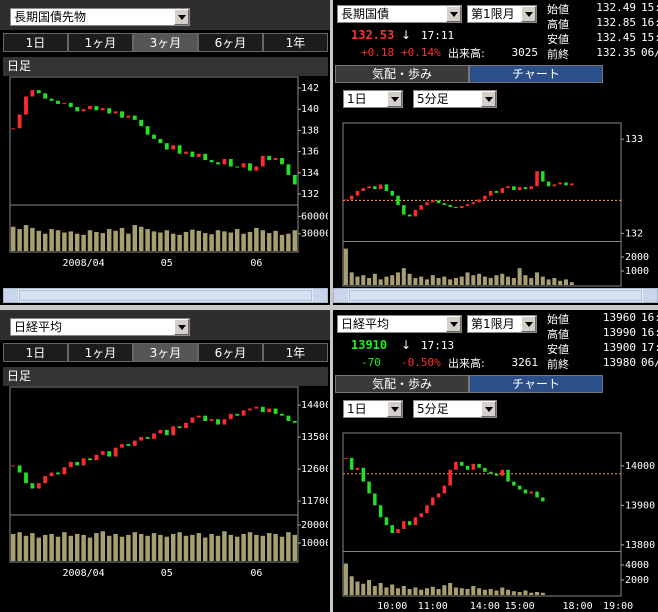  Describe the element at coordinates (640, 466) in the screenshot. I see `y-tick-label: 14000` at that location.